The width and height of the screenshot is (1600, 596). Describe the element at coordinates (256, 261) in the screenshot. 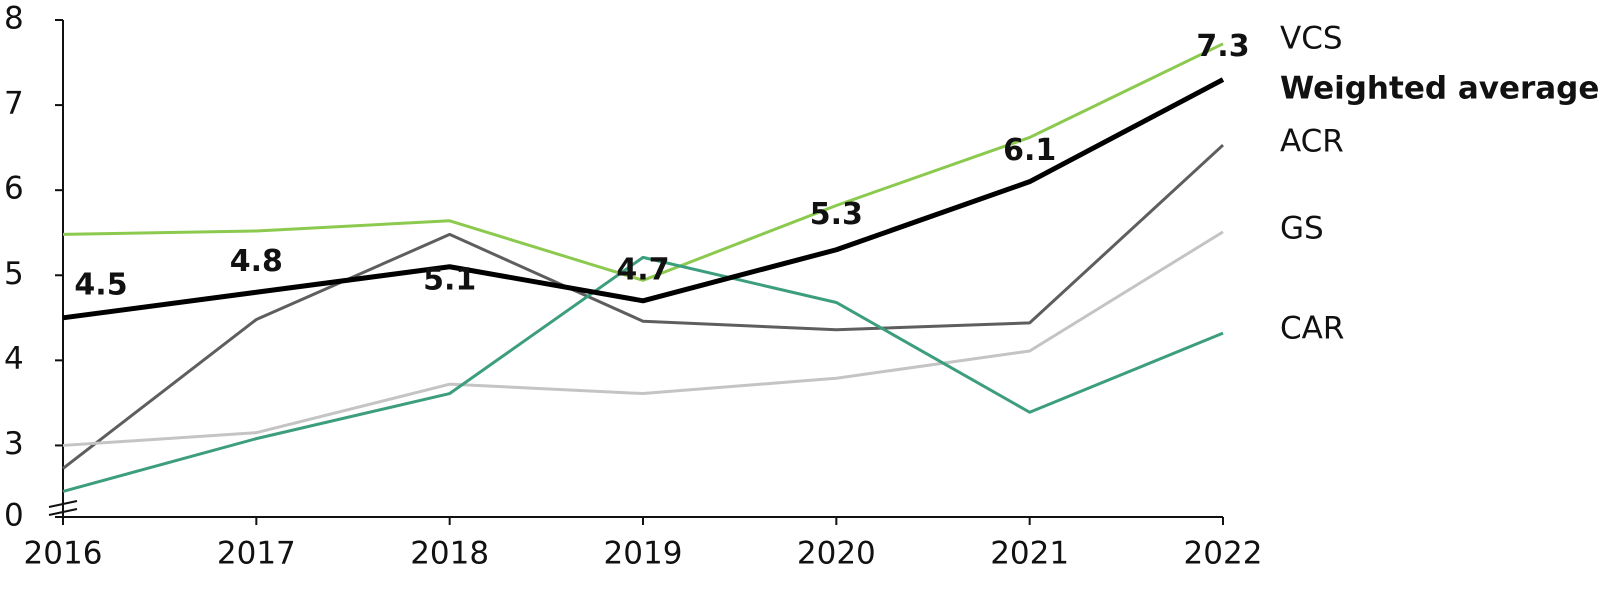

I see `data-label: 4.8` at that location.